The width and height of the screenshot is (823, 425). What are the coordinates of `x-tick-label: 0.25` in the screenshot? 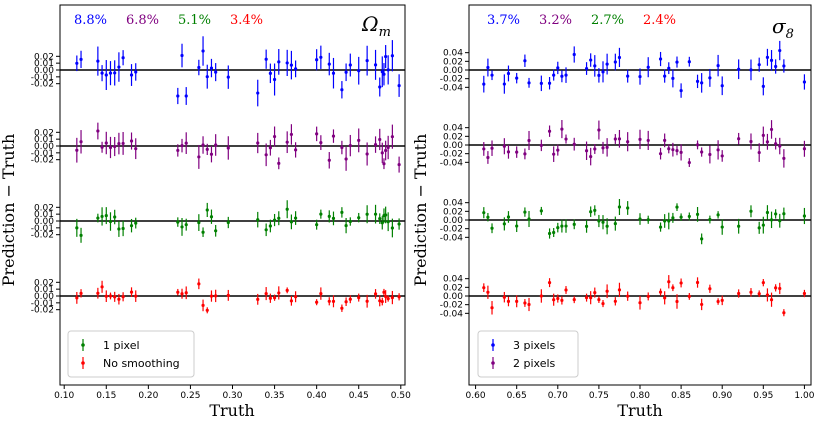 It's located at (190, 396).